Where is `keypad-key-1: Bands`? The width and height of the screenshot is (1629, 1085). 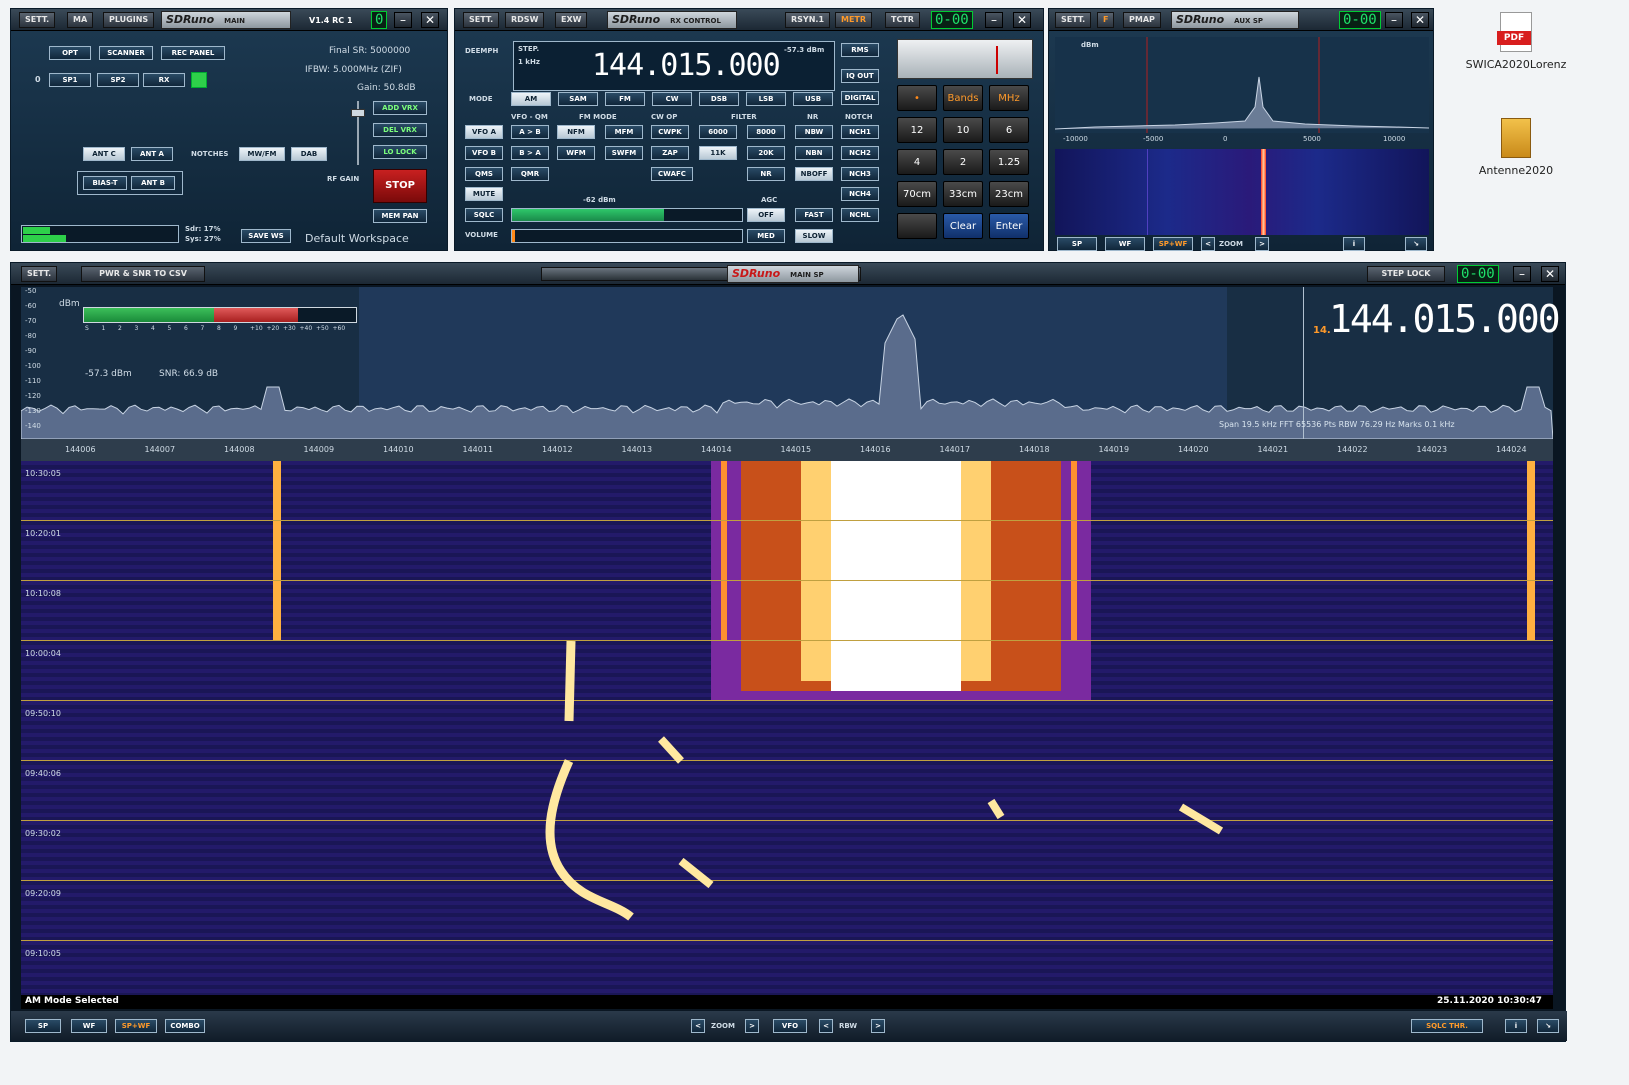 keypad-key-1: Bands is located at coordinates (963, 98).